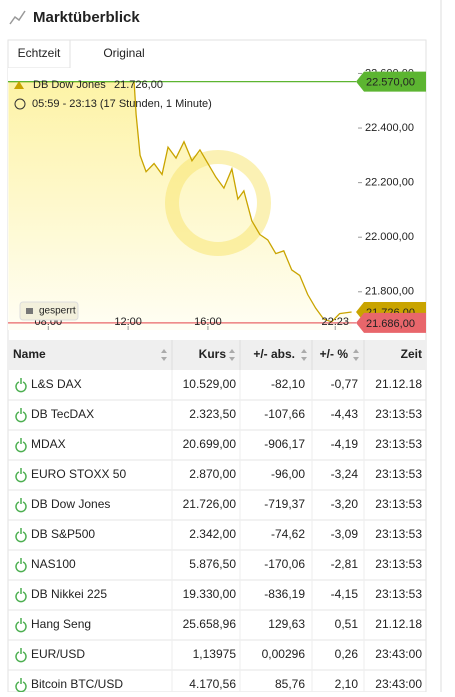 The height and width of the screenshot is (697, 455). What do you see at coordinates (389, 183) in the screenshot?
I see `y-tick-label: 22.200,00` at bounding box center [389, 183].